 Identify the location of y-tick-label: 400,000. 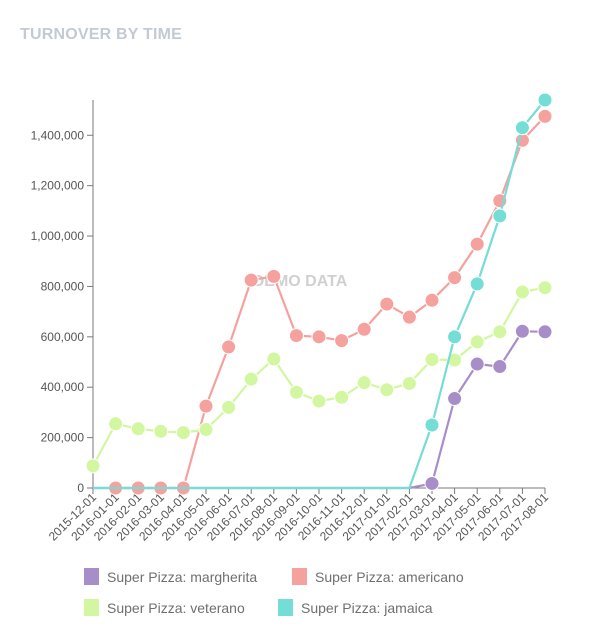
(63, 387).